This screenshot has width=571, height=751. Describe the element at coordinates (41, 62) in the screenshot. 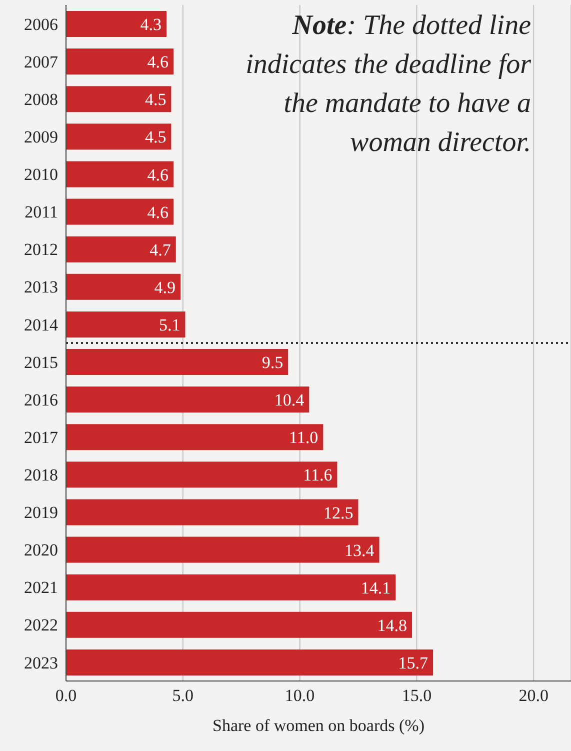

I see `y-tick-label: 2007` at that location.